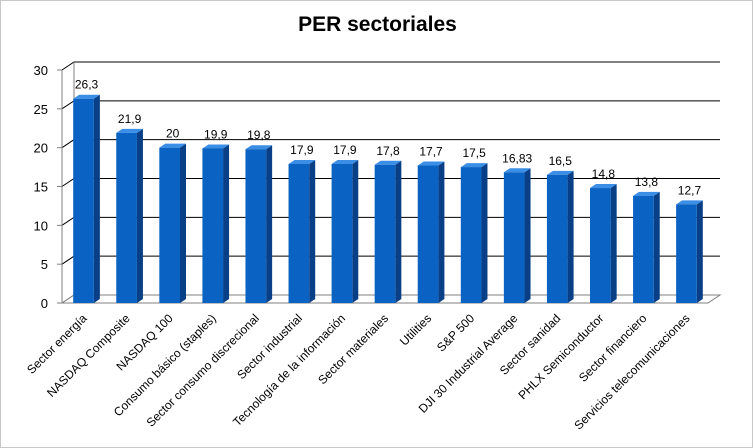  What do you see at coordinates (431, 152) in the screenshot?
I see `data-label: 17,7` at bounding box center [431, 152].